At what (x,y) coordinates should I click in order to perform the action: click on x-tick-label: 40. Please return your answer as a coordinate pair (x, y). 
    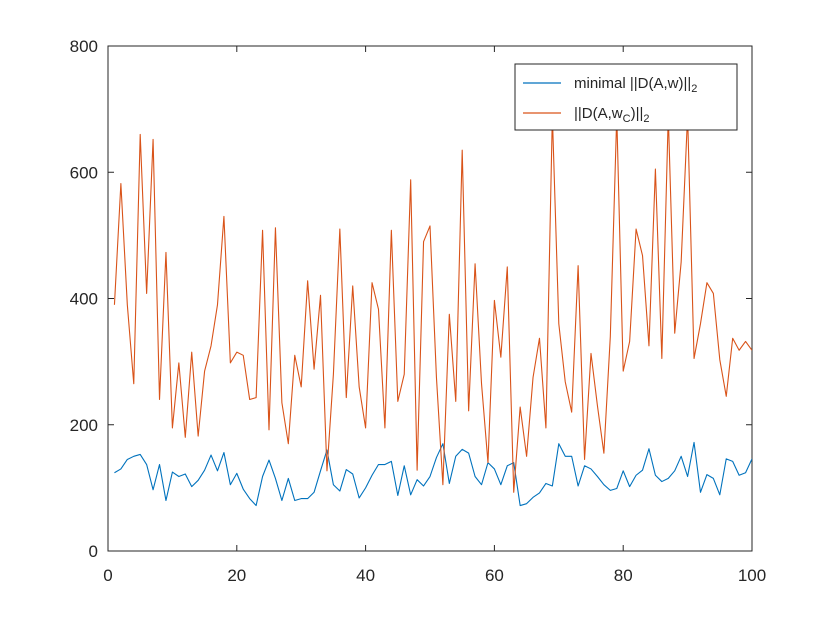
    Looking at the image, I should click on (365, 575).